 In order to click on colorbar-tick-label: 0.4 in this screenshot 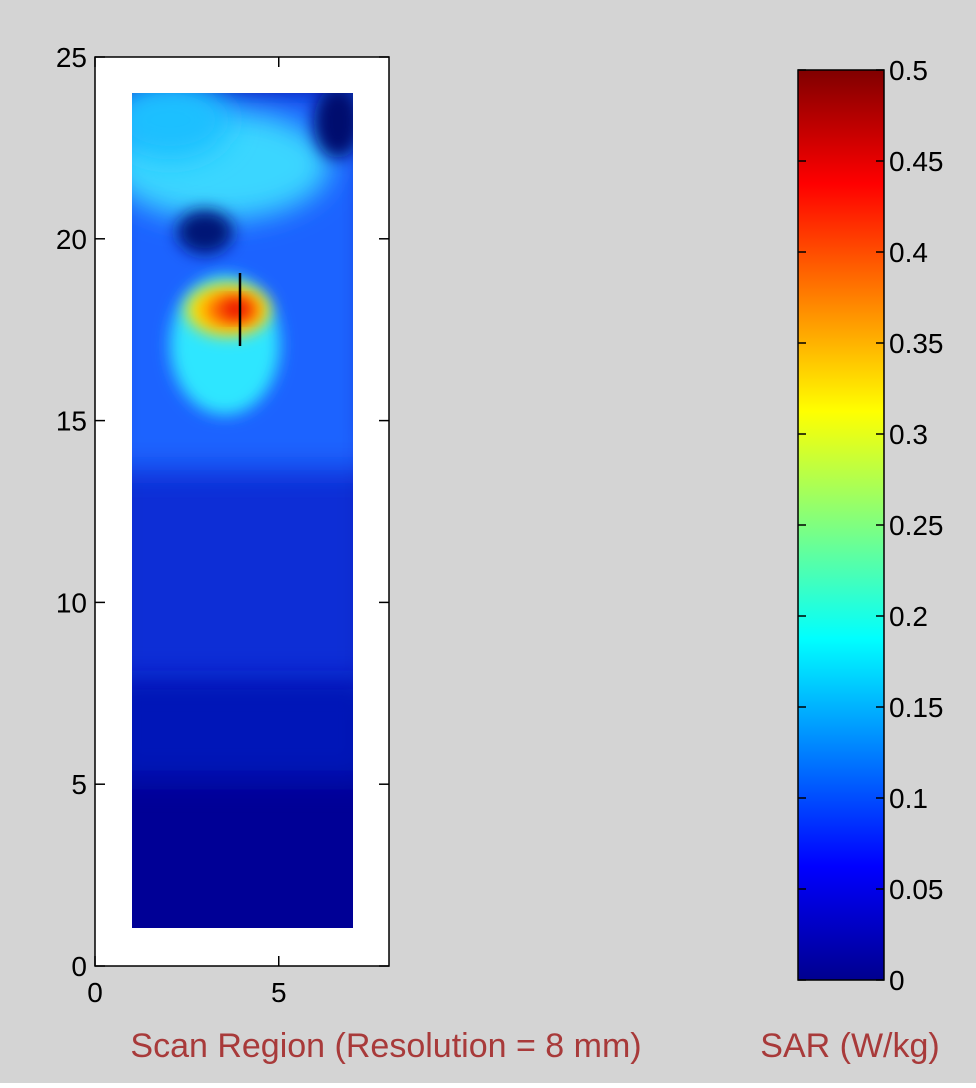, I will do `click(908, 252)`.